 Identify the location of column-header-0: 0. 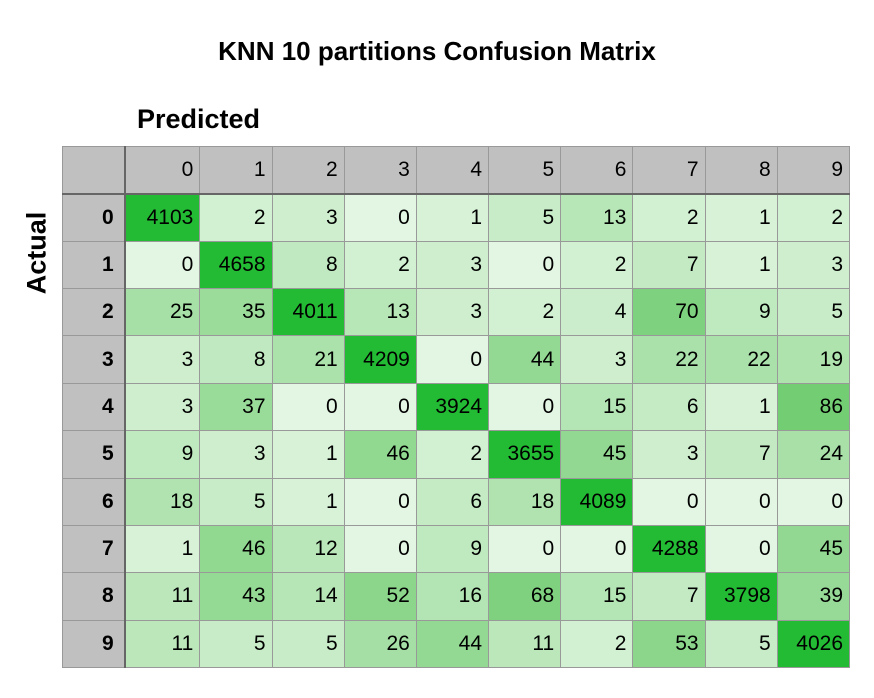
(162, 170).